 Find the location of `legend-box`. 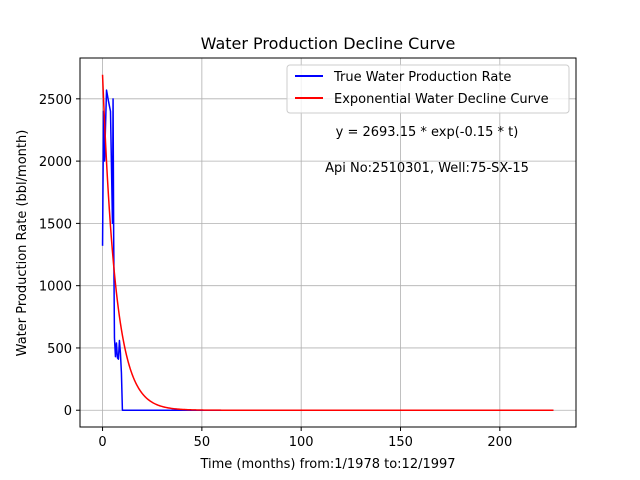

legend-box is located at coordinates (428, 89).